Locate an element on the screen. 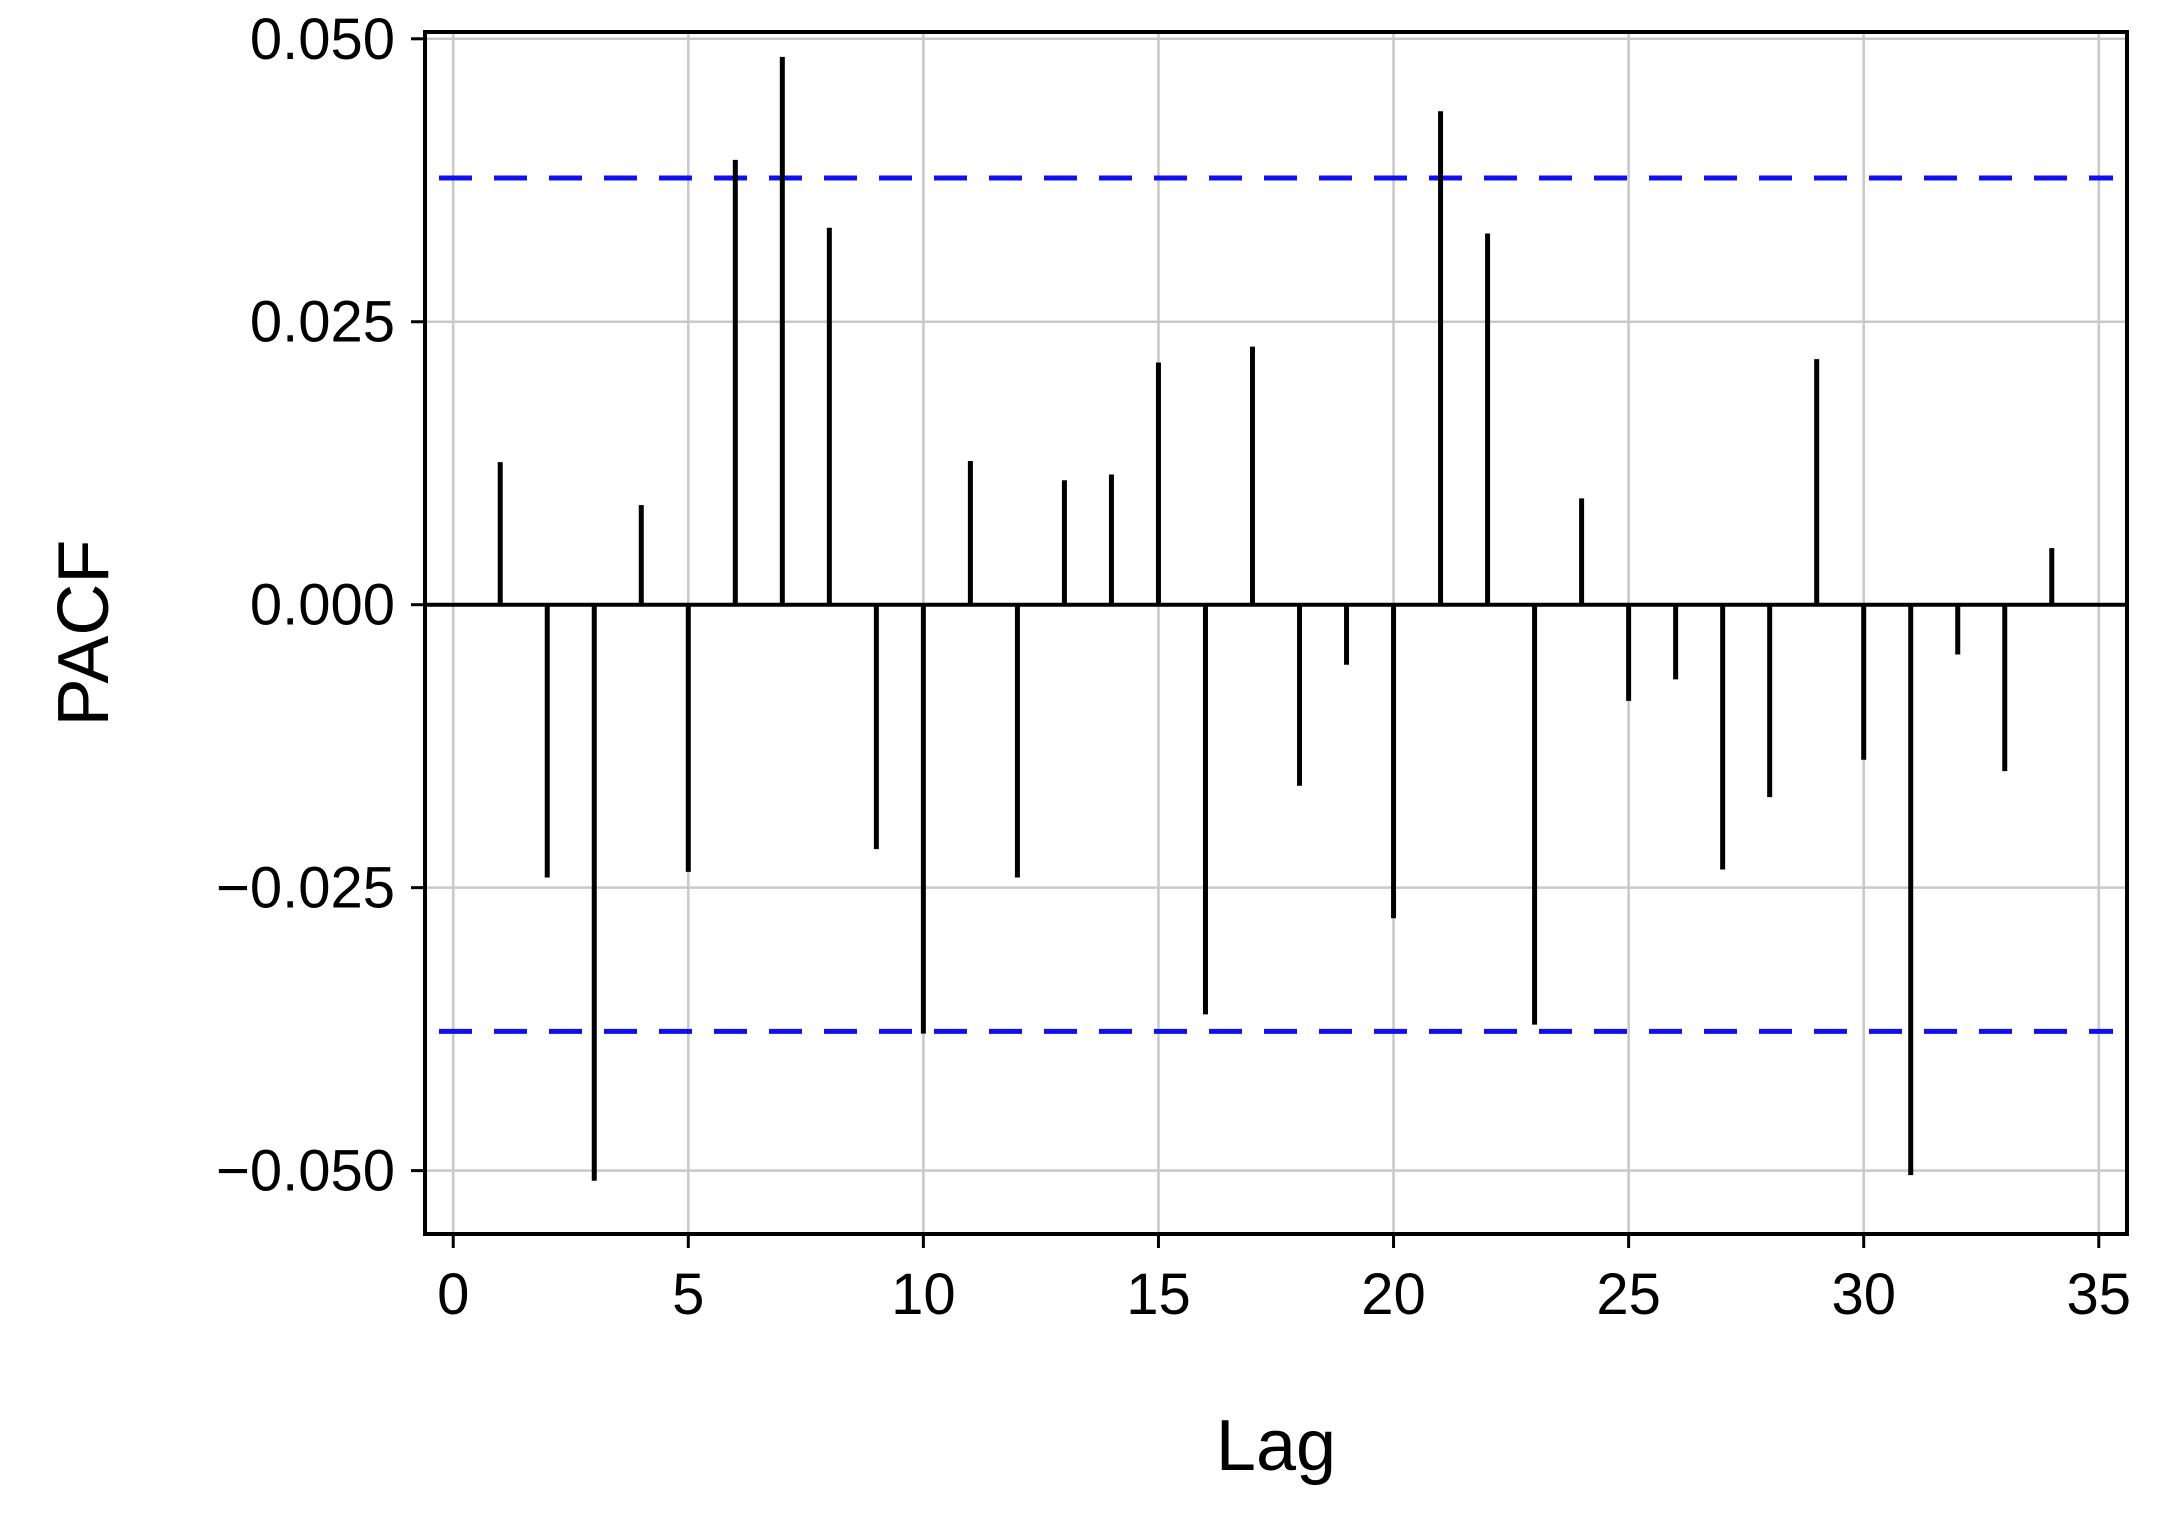 The image size is (2157, 1522). x-tick-label: 5 is located at coordinates (688, 1294).